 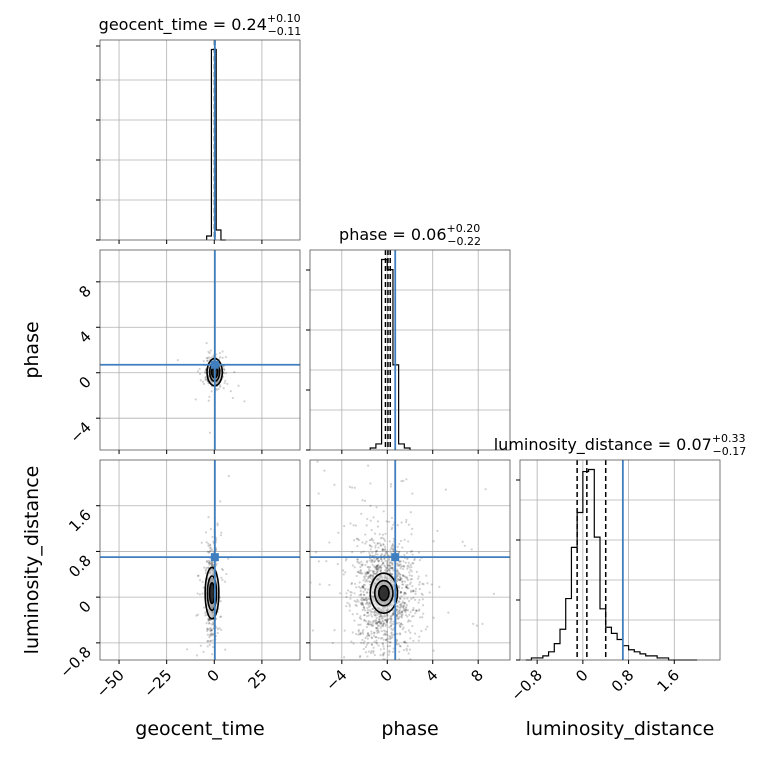 What do you see at coordinates (32, 349) in the screenshot?
I see `y-axis-label: phase` at bounding box center [32, 349].